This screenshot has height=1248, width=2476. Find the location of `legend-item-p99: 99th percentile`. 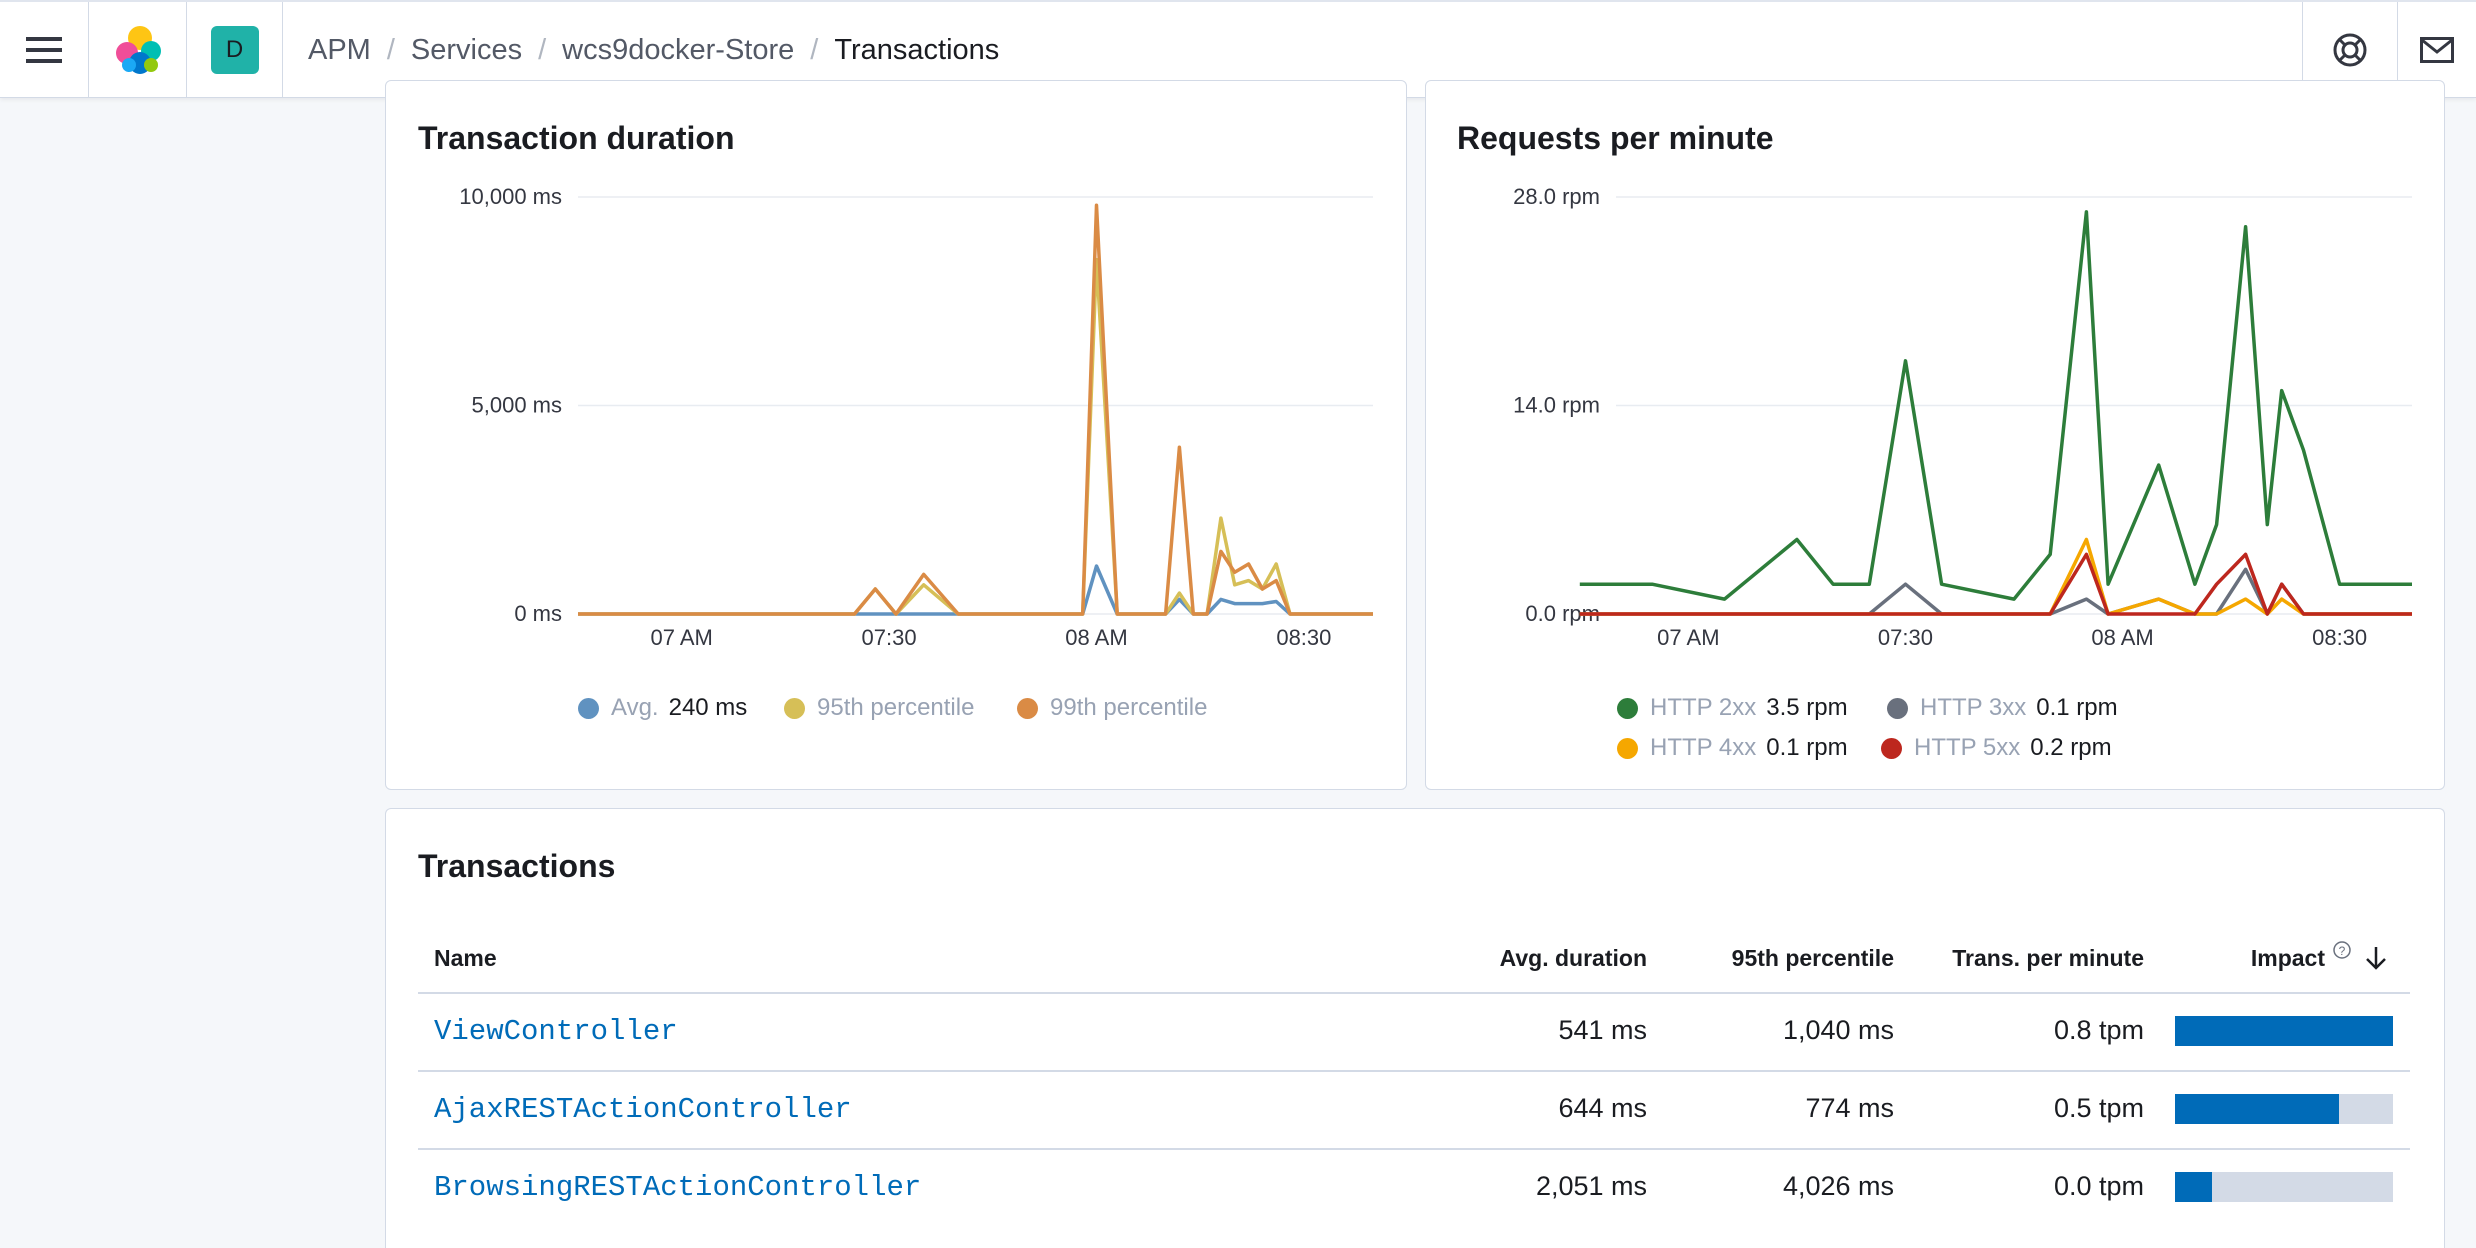

legend-item-p99: 99th percentile is located at coordinates (1117, 708).